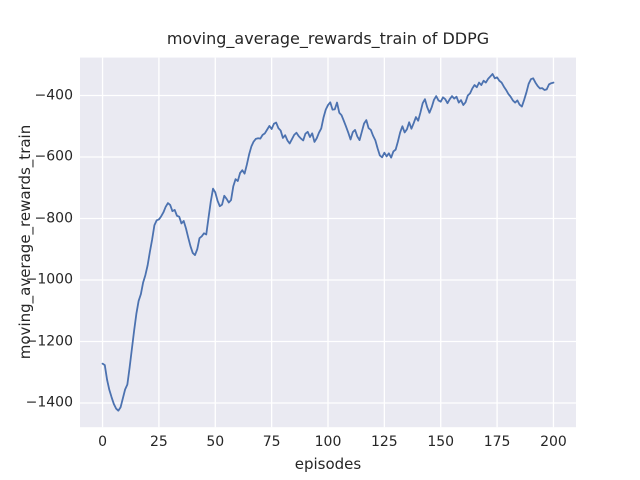  I want to click on x-tick-label: 0, so click(102, 442).